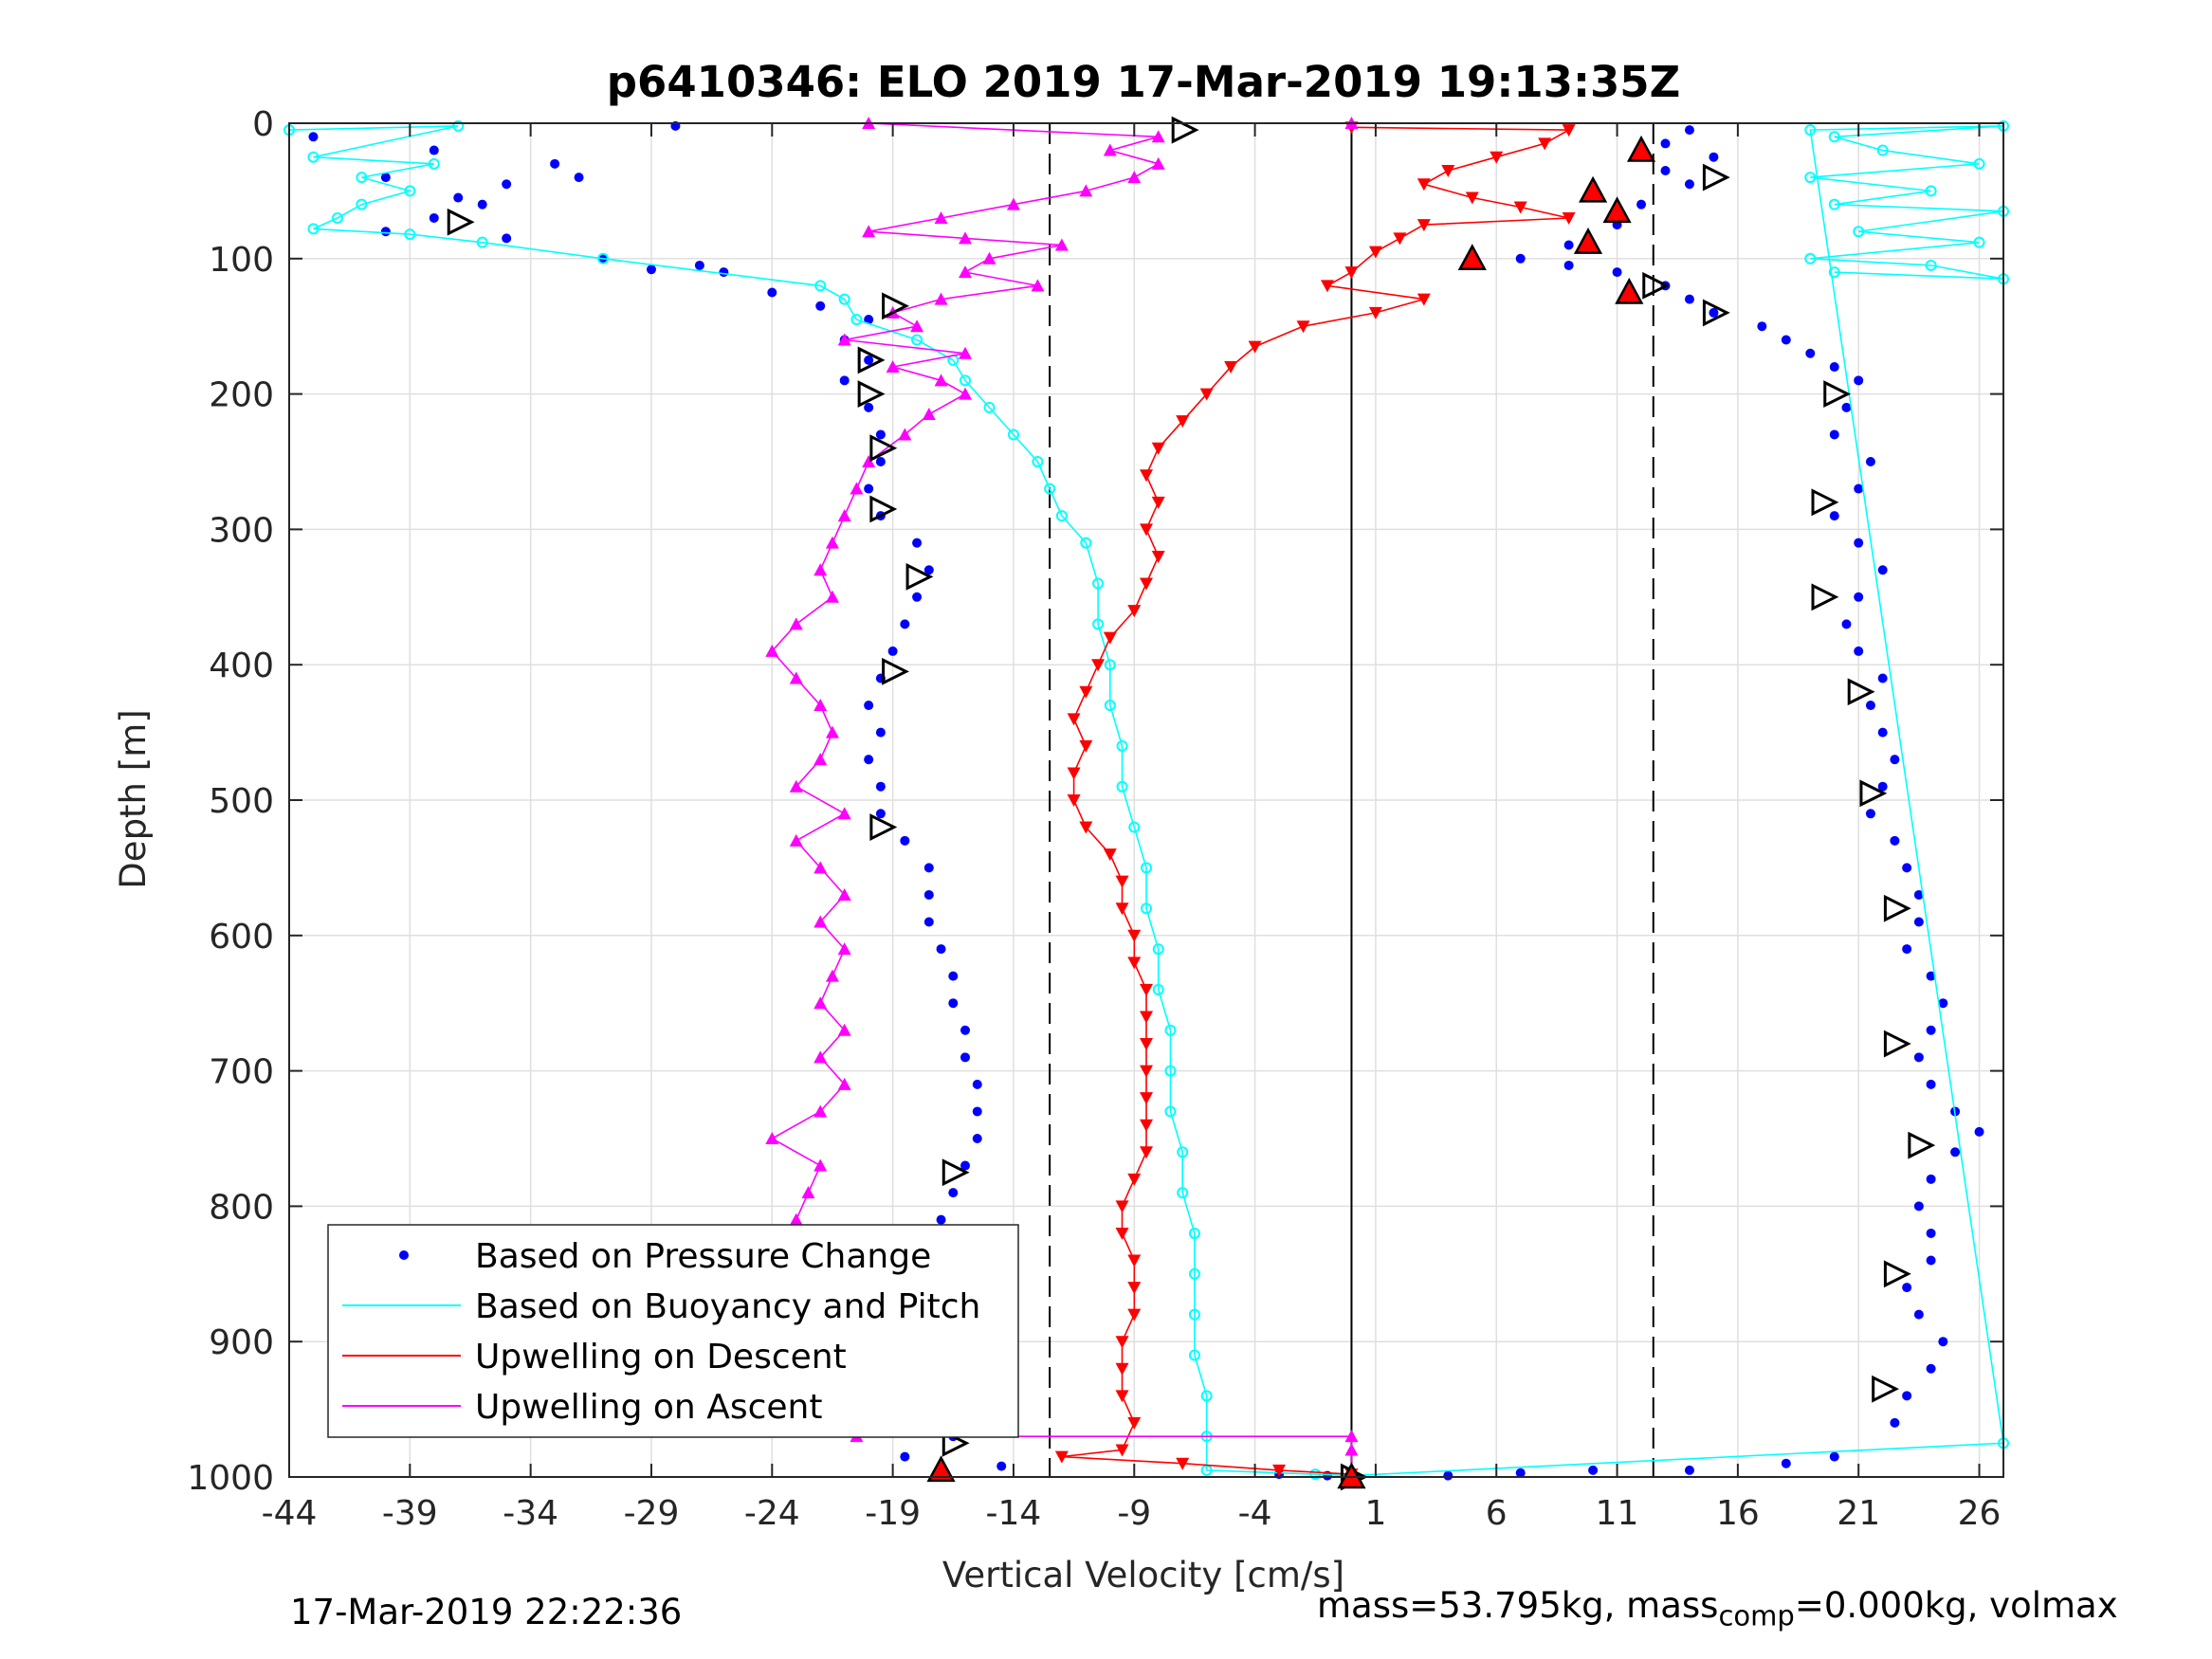 The width and height of the screenshot is (2212, 1659). Describe the element at coordinates (673, 1331) in the screenshot. I see `legend-box` at that location.